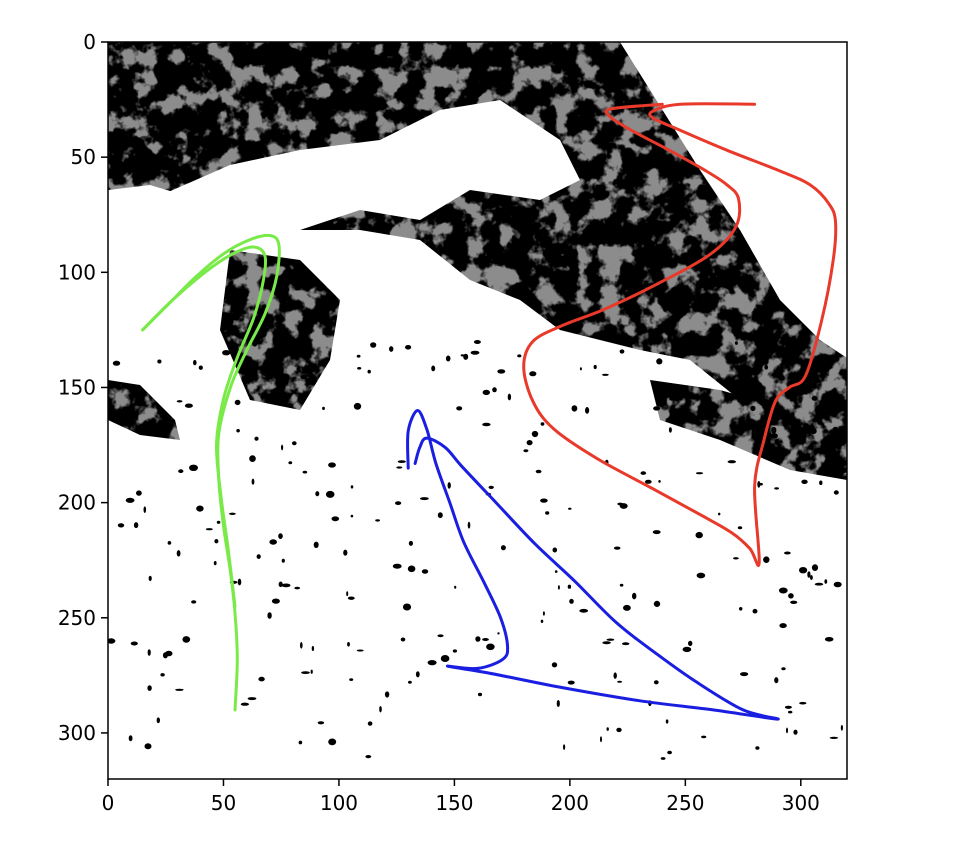 Image resolution: width=962 pixels, height=858 pixels. I want to click on x-tick-label: 300, so click(801, 803).